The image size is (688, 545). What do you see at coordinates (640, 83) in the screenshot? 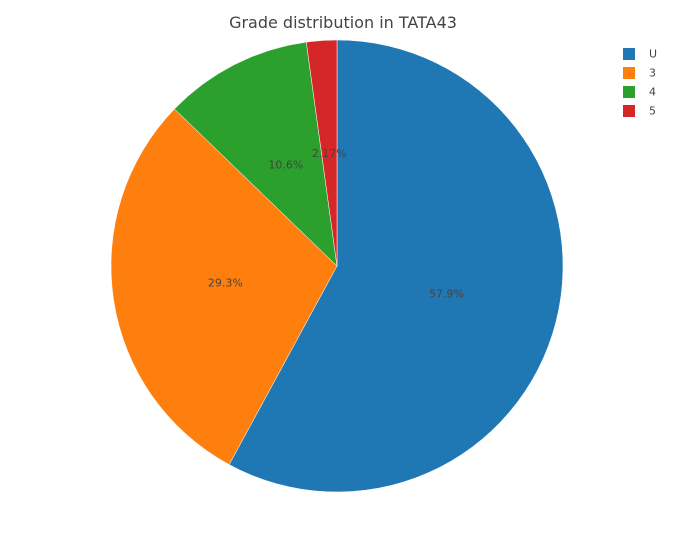
I see `legend: U 3 4 5` at bounding box center [640, 83].